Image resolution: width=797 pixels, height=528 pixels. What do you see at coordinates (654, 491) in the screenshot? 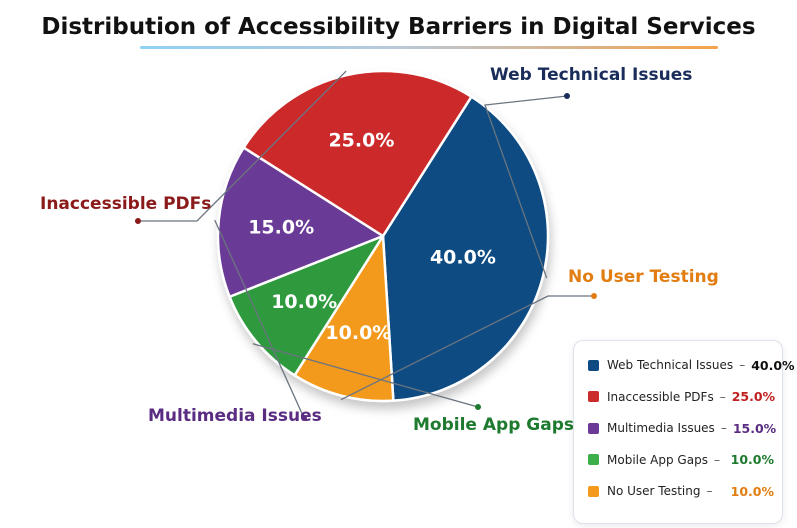
I see `legend-label: No User Testing` at bounding box center [654, 491].